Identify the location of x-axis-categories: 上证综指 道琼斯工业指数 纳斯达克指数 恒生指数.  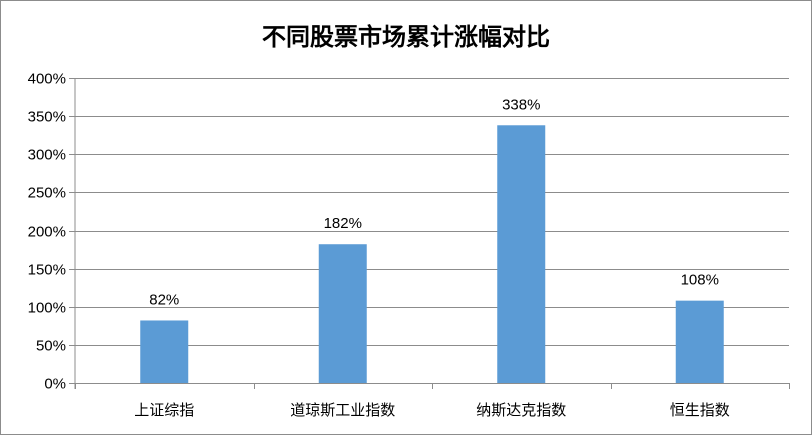
(432, 410).